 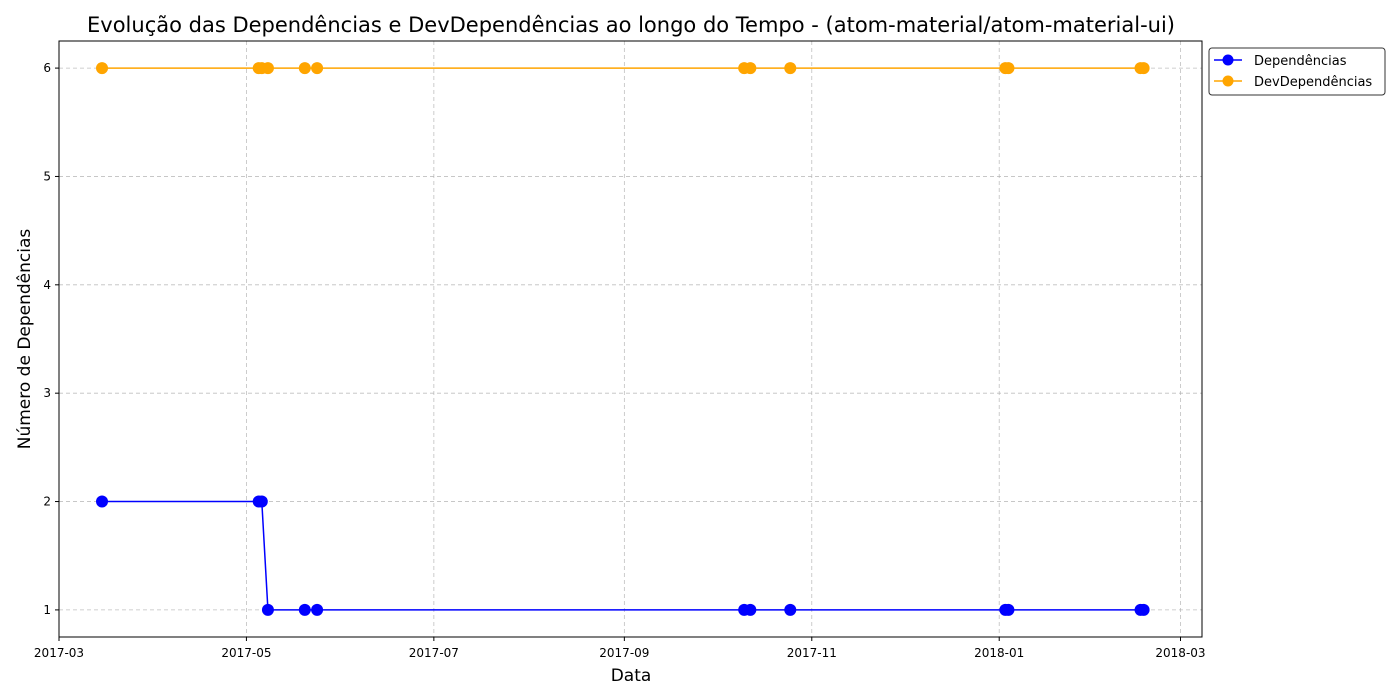 I want to click on y-tick-label: 5, so click(x=47, y=176).